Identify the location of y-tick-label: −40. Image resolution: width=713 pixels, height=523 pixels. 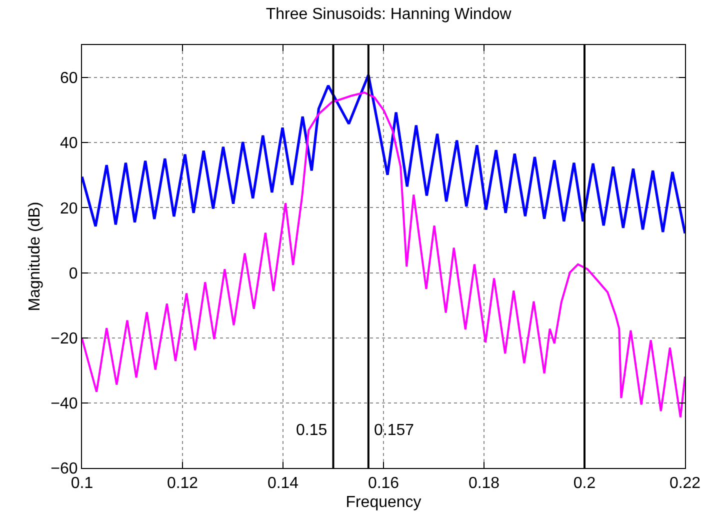
(64, 404).